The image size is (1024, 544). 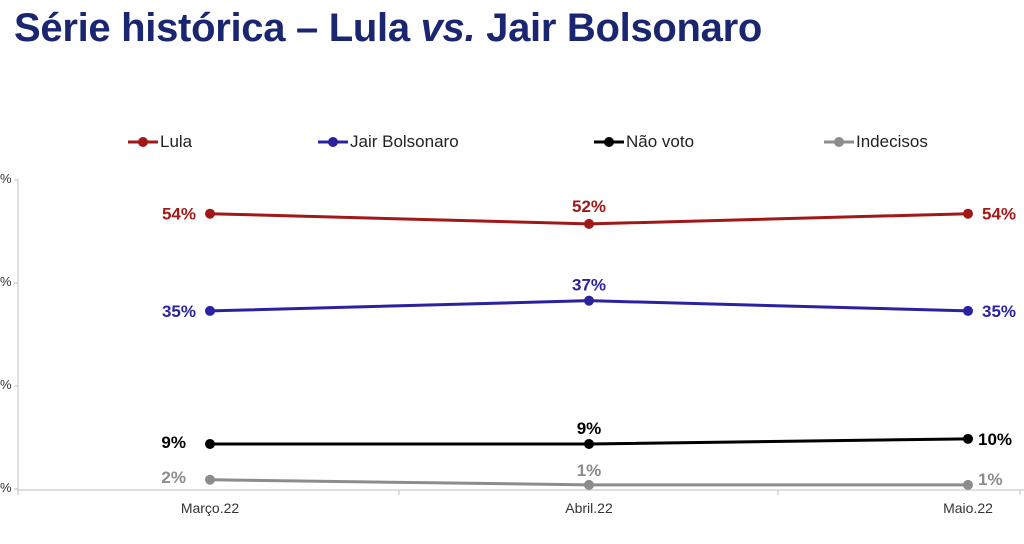 I want to click on legend-item-jair-bolsonaro: Jair Bolsonaro, so click(x=388, y=142).